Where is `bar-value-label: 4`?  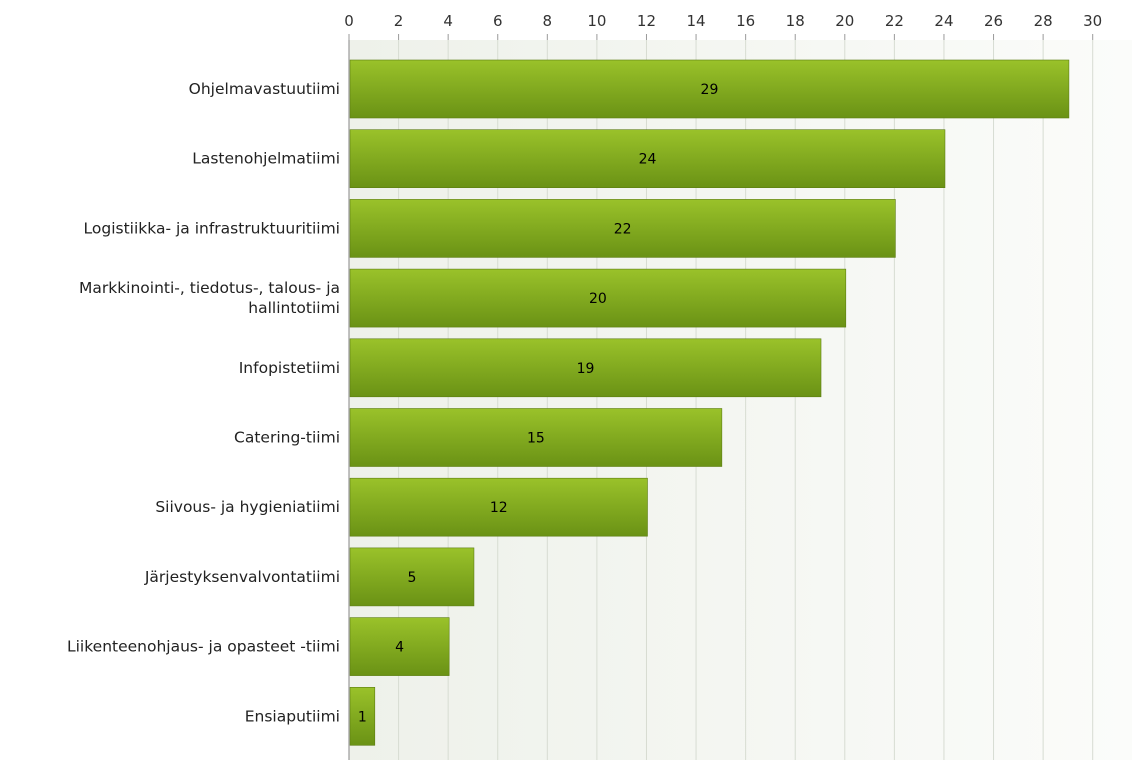
bar-value-label: 4 is located at coordinates (399, 648).